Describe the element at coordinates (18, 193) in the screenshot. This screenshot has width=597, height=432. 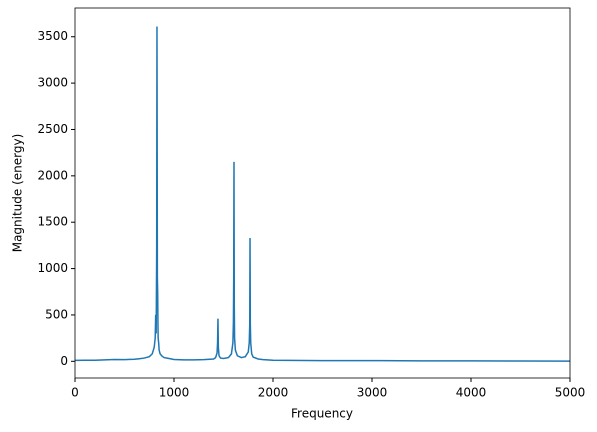
I see `y-axis-label: Magnitude (energy)` at that location.